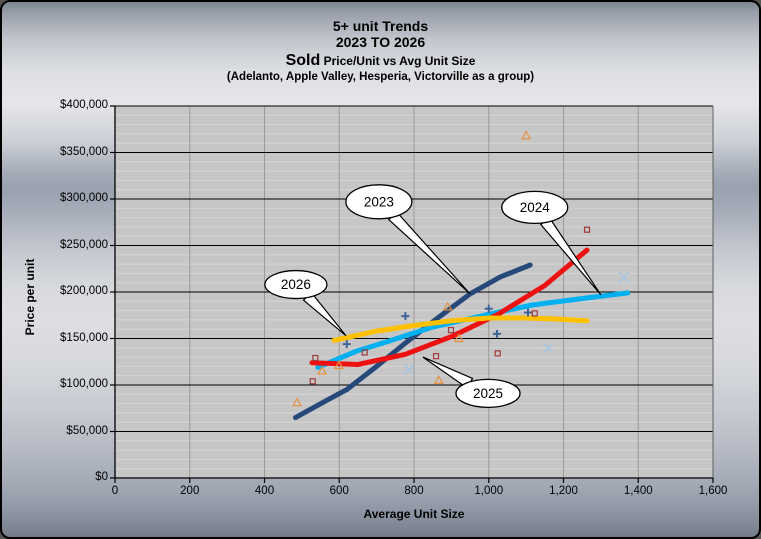 The height and width of the screenshot is (539, 761). I want to click on trend-line-2025, so click(449, 307).